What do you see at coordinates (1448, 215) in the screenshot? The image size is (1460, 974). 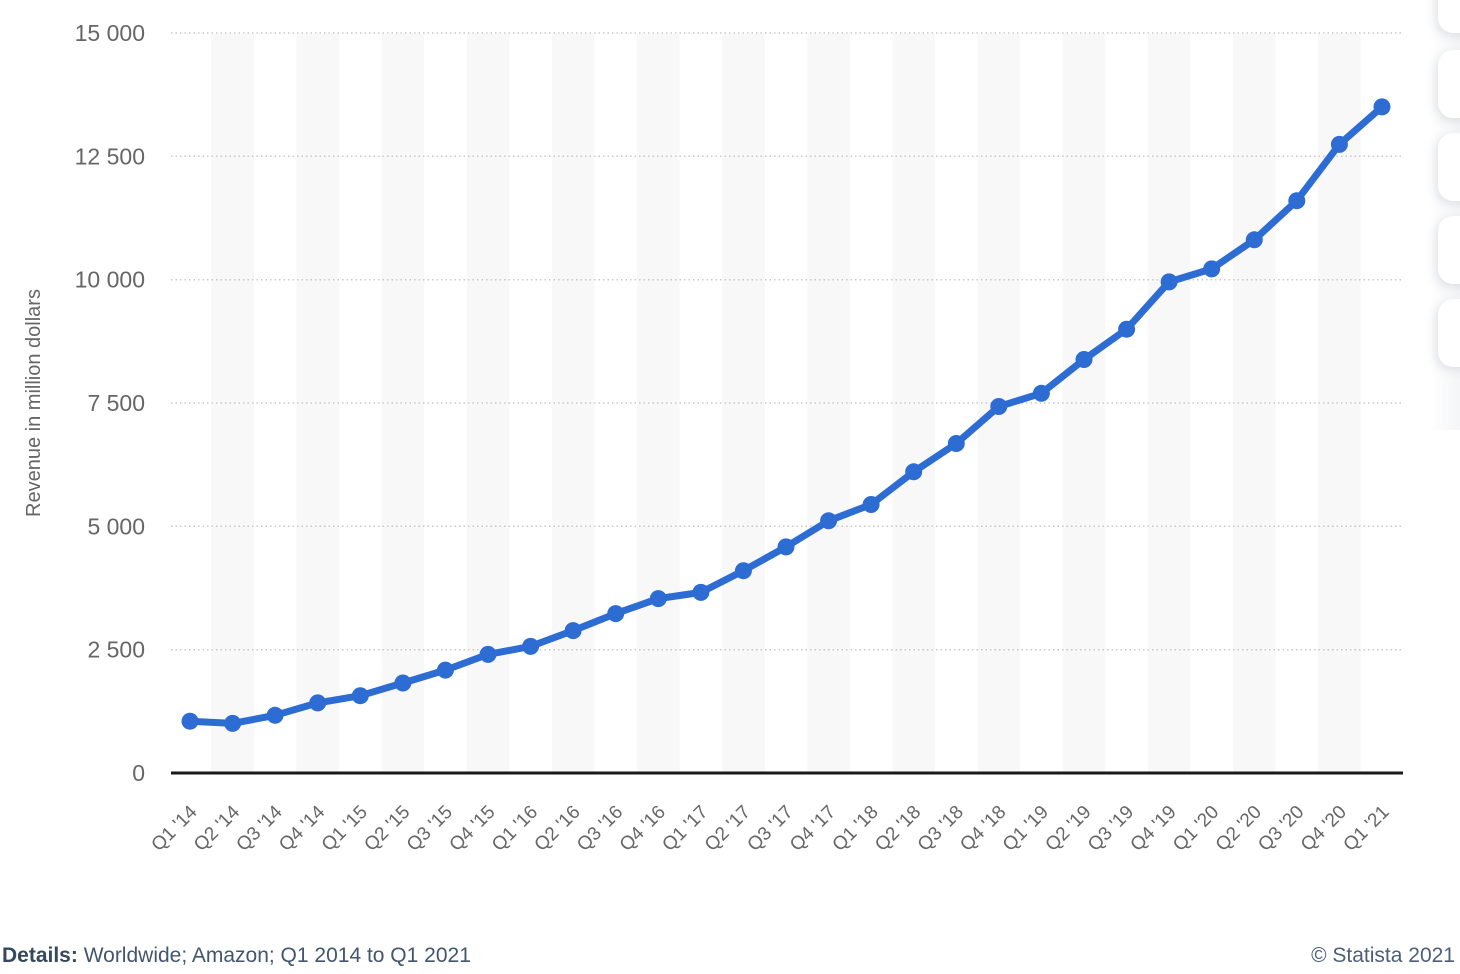 I see `side-toolbar` at bounding box center [1448, 215].